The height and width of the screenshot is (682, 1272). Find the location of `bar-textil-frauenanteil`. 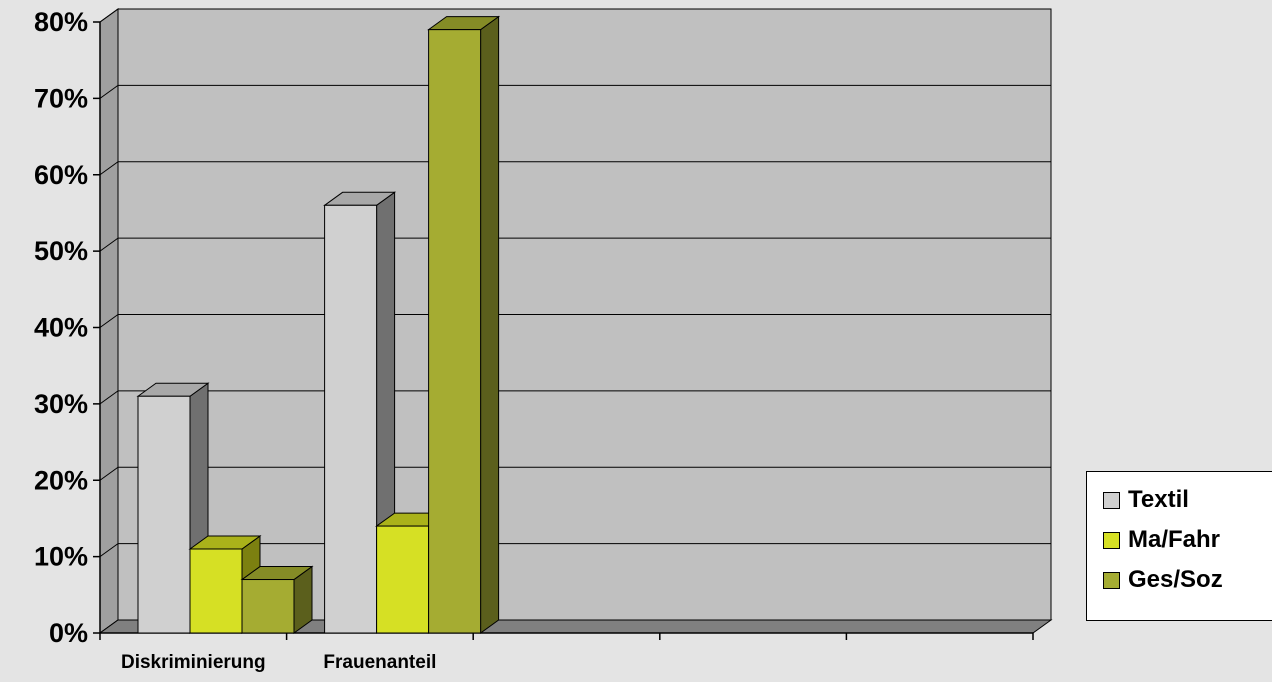

bar-textil-frauenanteil is located at coordinates (360, 412).